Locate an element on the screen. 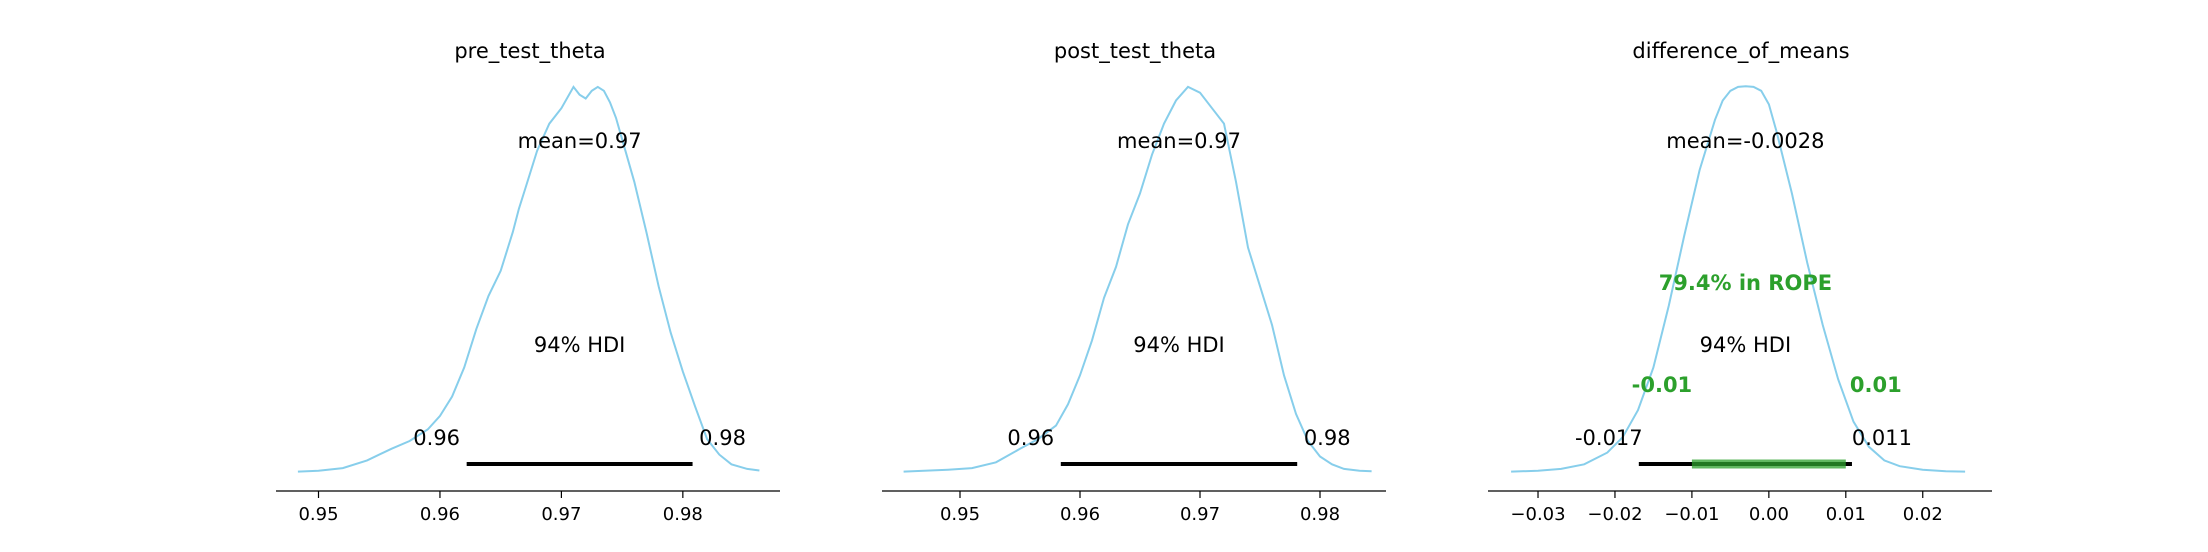 This screenshot has height=552, width=2208. panel-title: post_test_theta is located at coordinates (1135, 51).